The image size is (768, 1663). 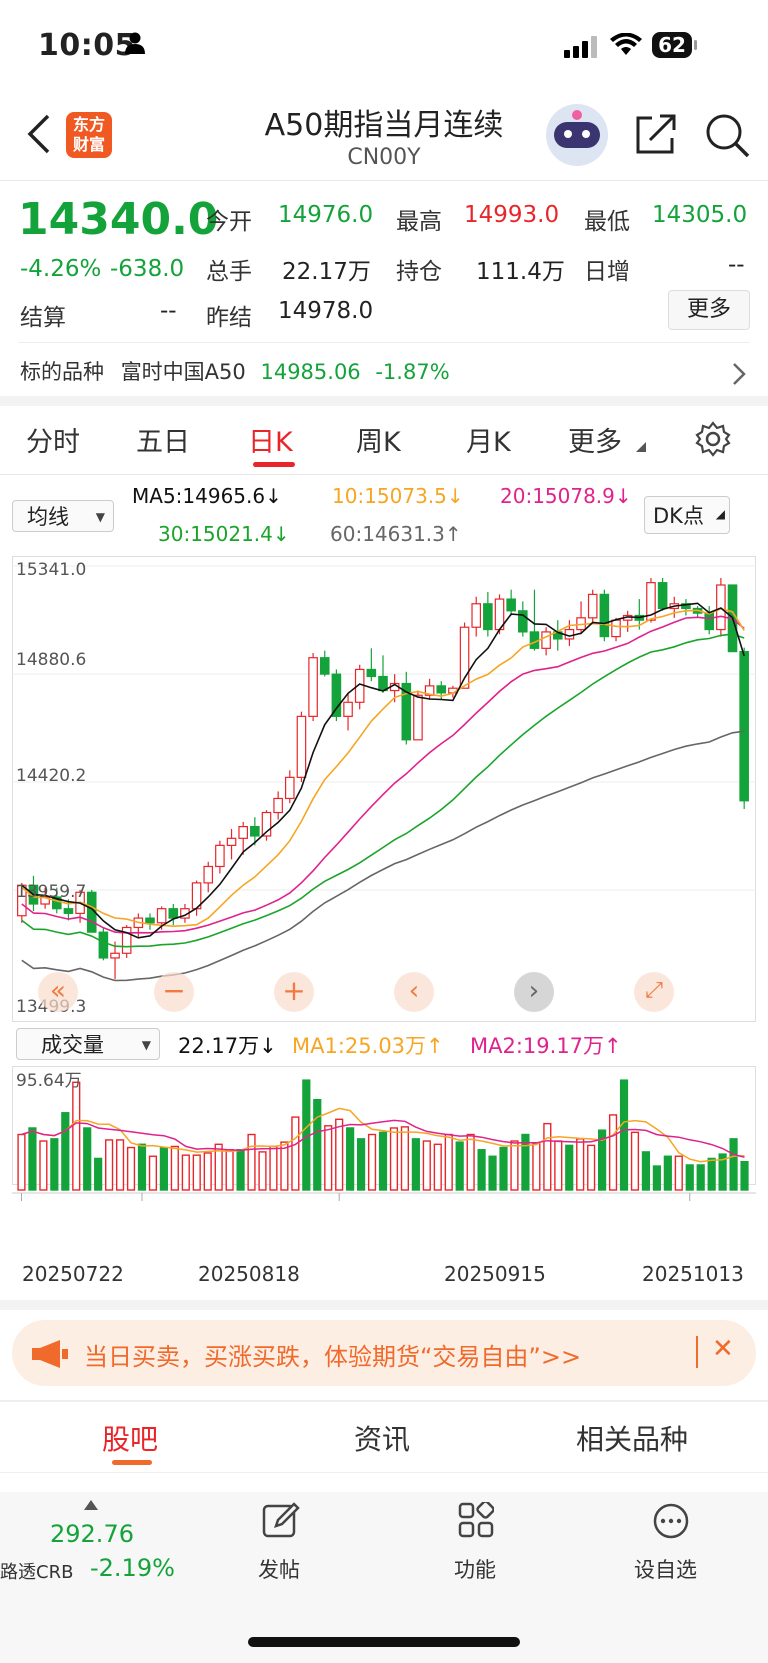 What do you see at coordinates (384, 125) in the screenshot?
I see `page-title: A50期指当月连续` at bounding box center [384, 125].